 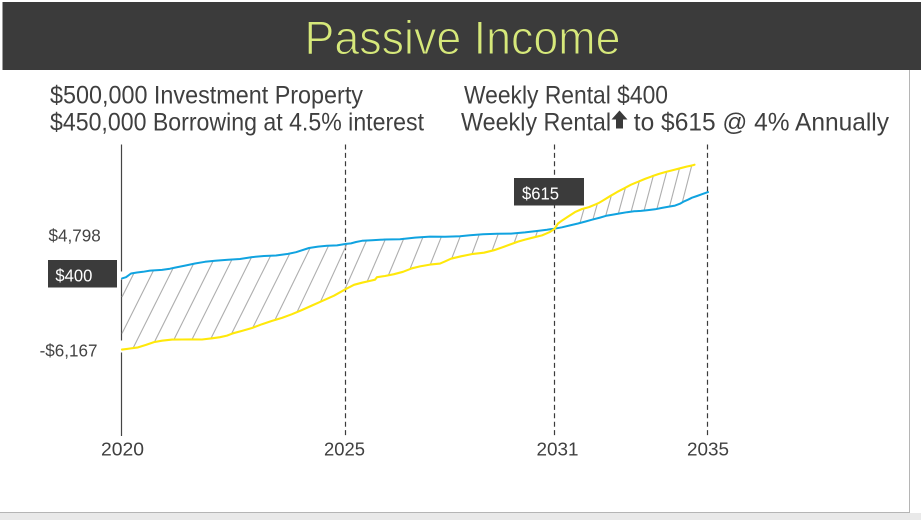 What do you see at coordinates (237, 122) in the screenshot?
I see `svg-text:$450,000 Borrowing at 4.5% int: $450,000 Borrowing at 4.5% interest` at bounding box center [237, 122].